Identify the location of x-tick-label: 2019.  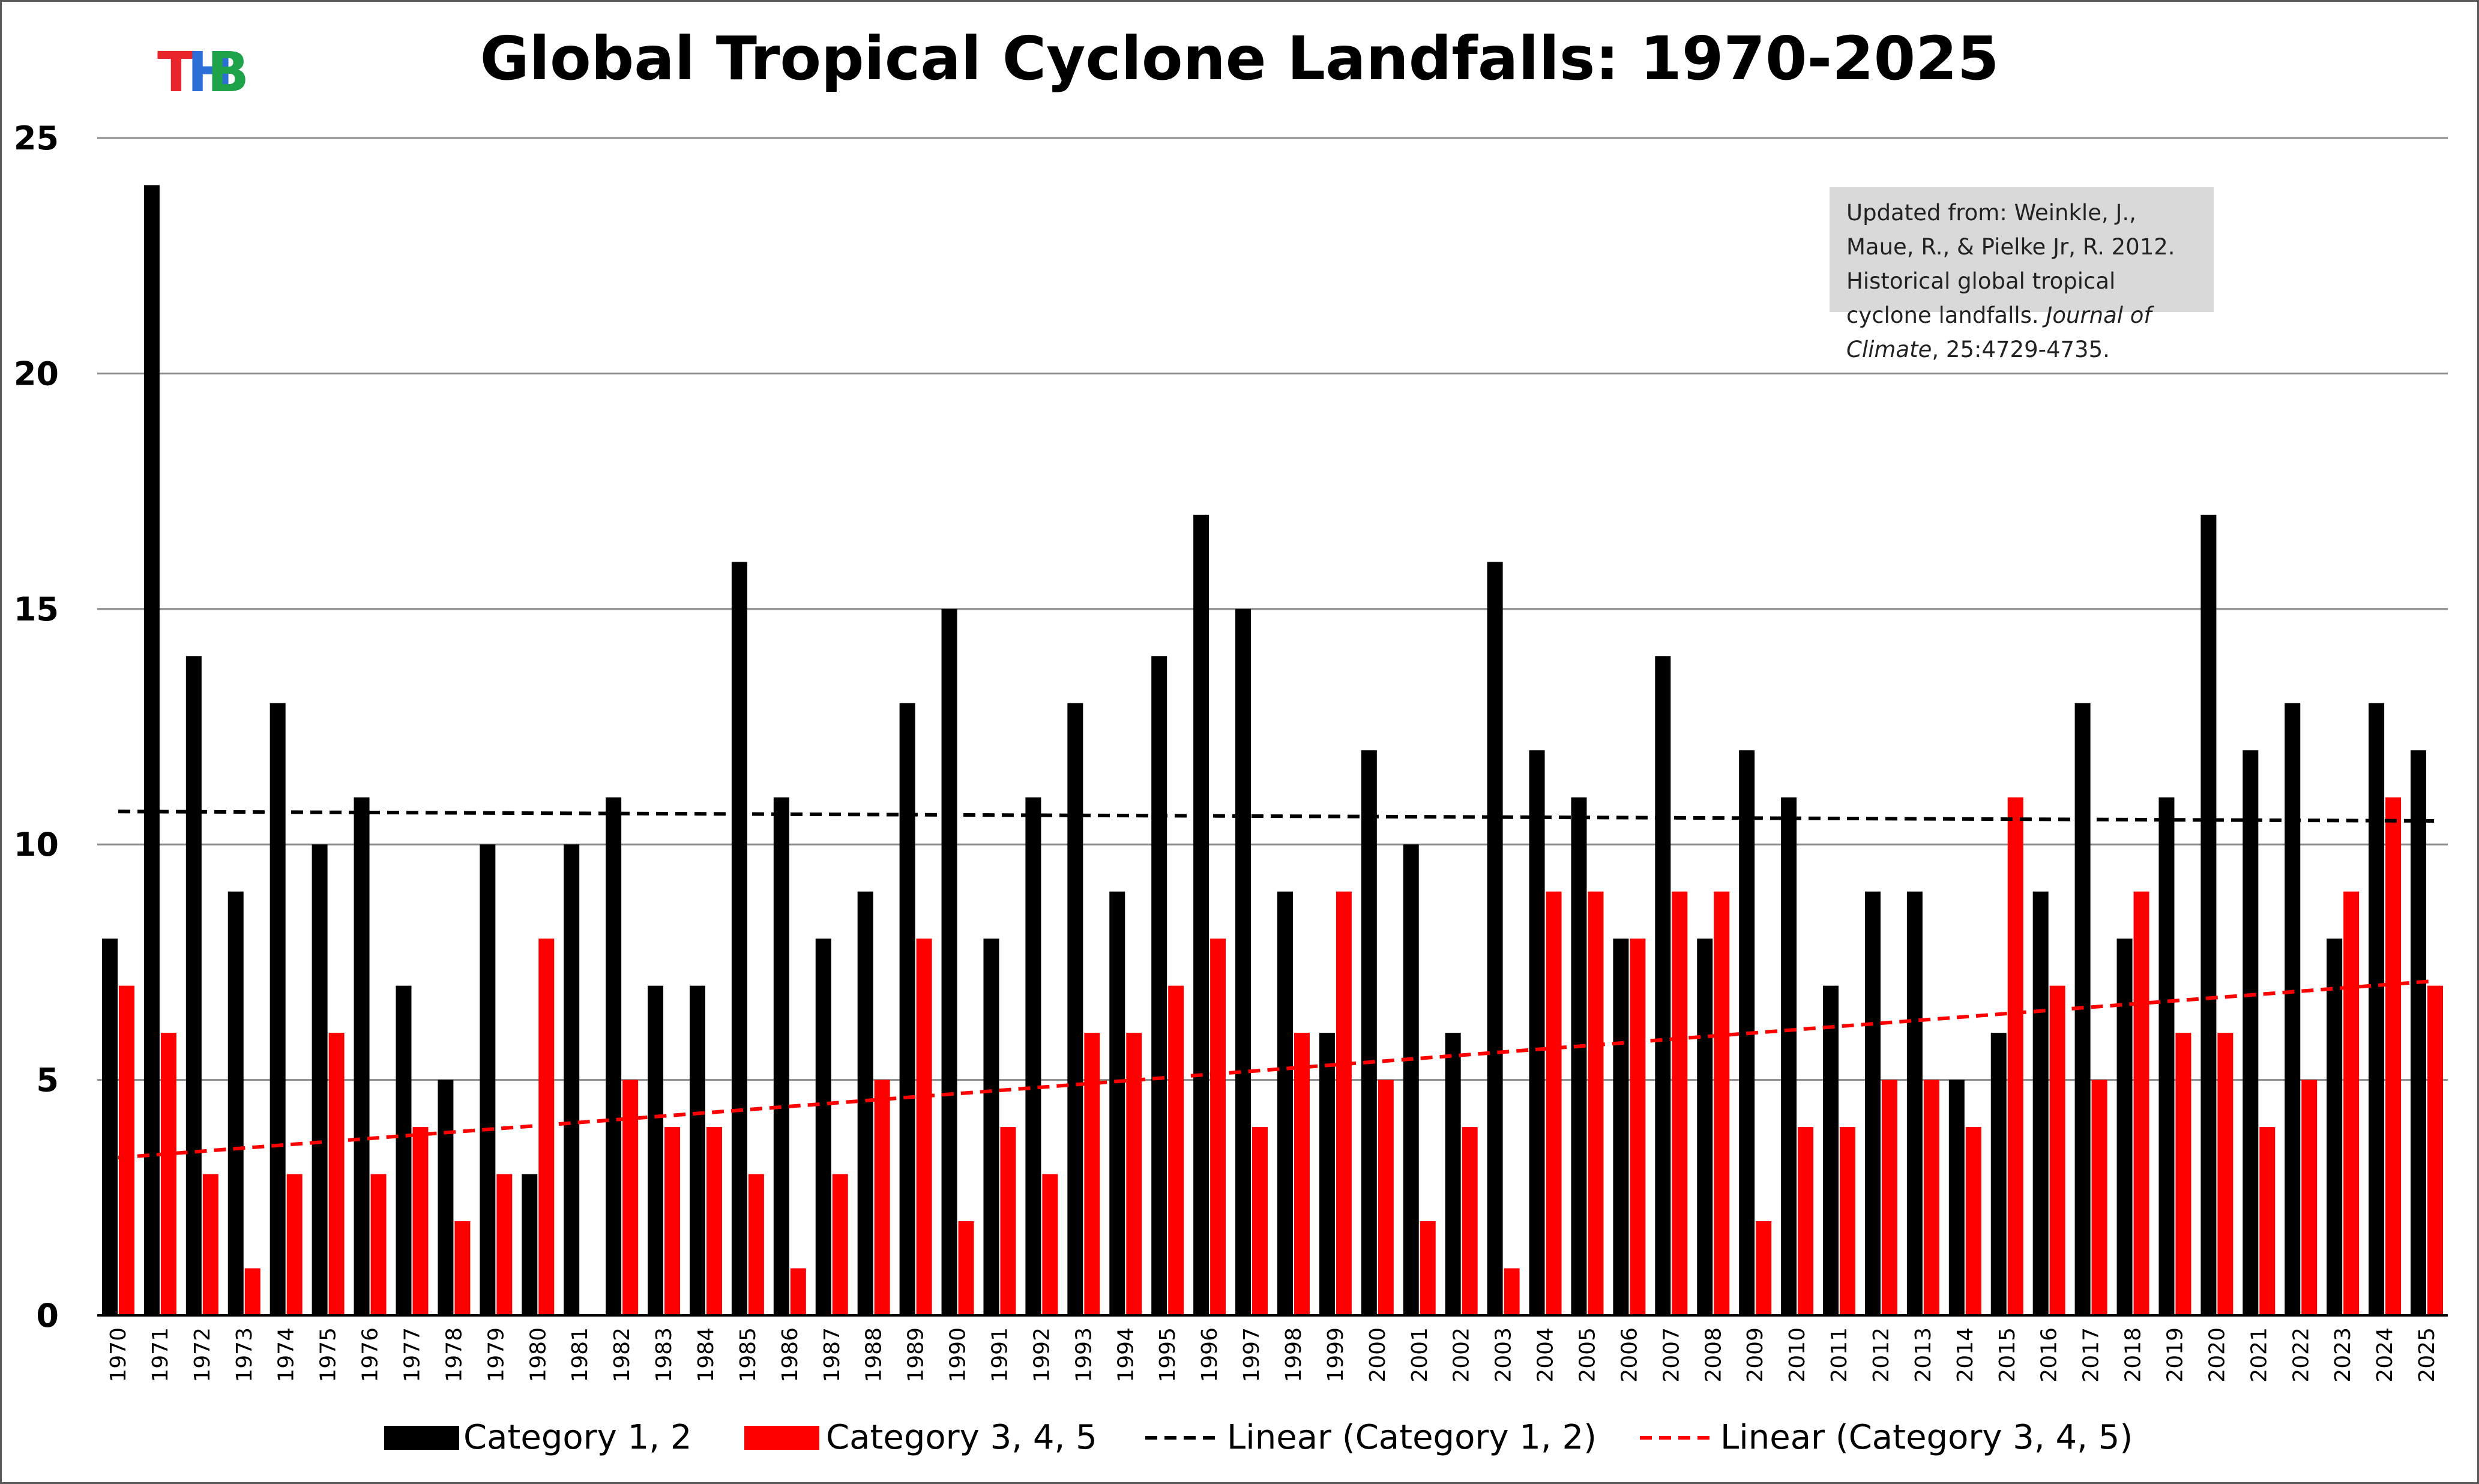
(2175, 1355).